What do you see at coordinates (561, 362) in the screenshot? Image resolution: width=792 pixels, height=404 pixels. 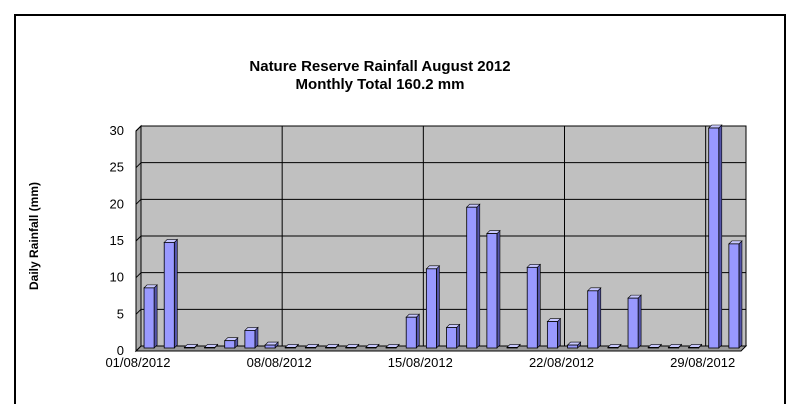 I see `x-tick-label: 22/08/2012` at bounding box center [561, 362].